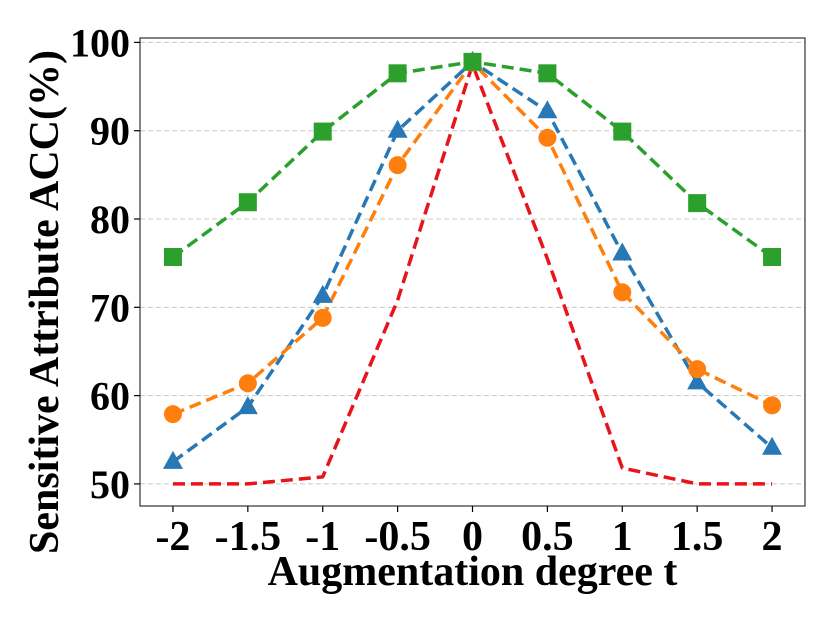 The height and width of the screenshot is (619, 830). Describe the element at coordinates (105, 263) in the screenshot. I see `y-axis-ticks: 50 60 70 80 90 100` at that location.